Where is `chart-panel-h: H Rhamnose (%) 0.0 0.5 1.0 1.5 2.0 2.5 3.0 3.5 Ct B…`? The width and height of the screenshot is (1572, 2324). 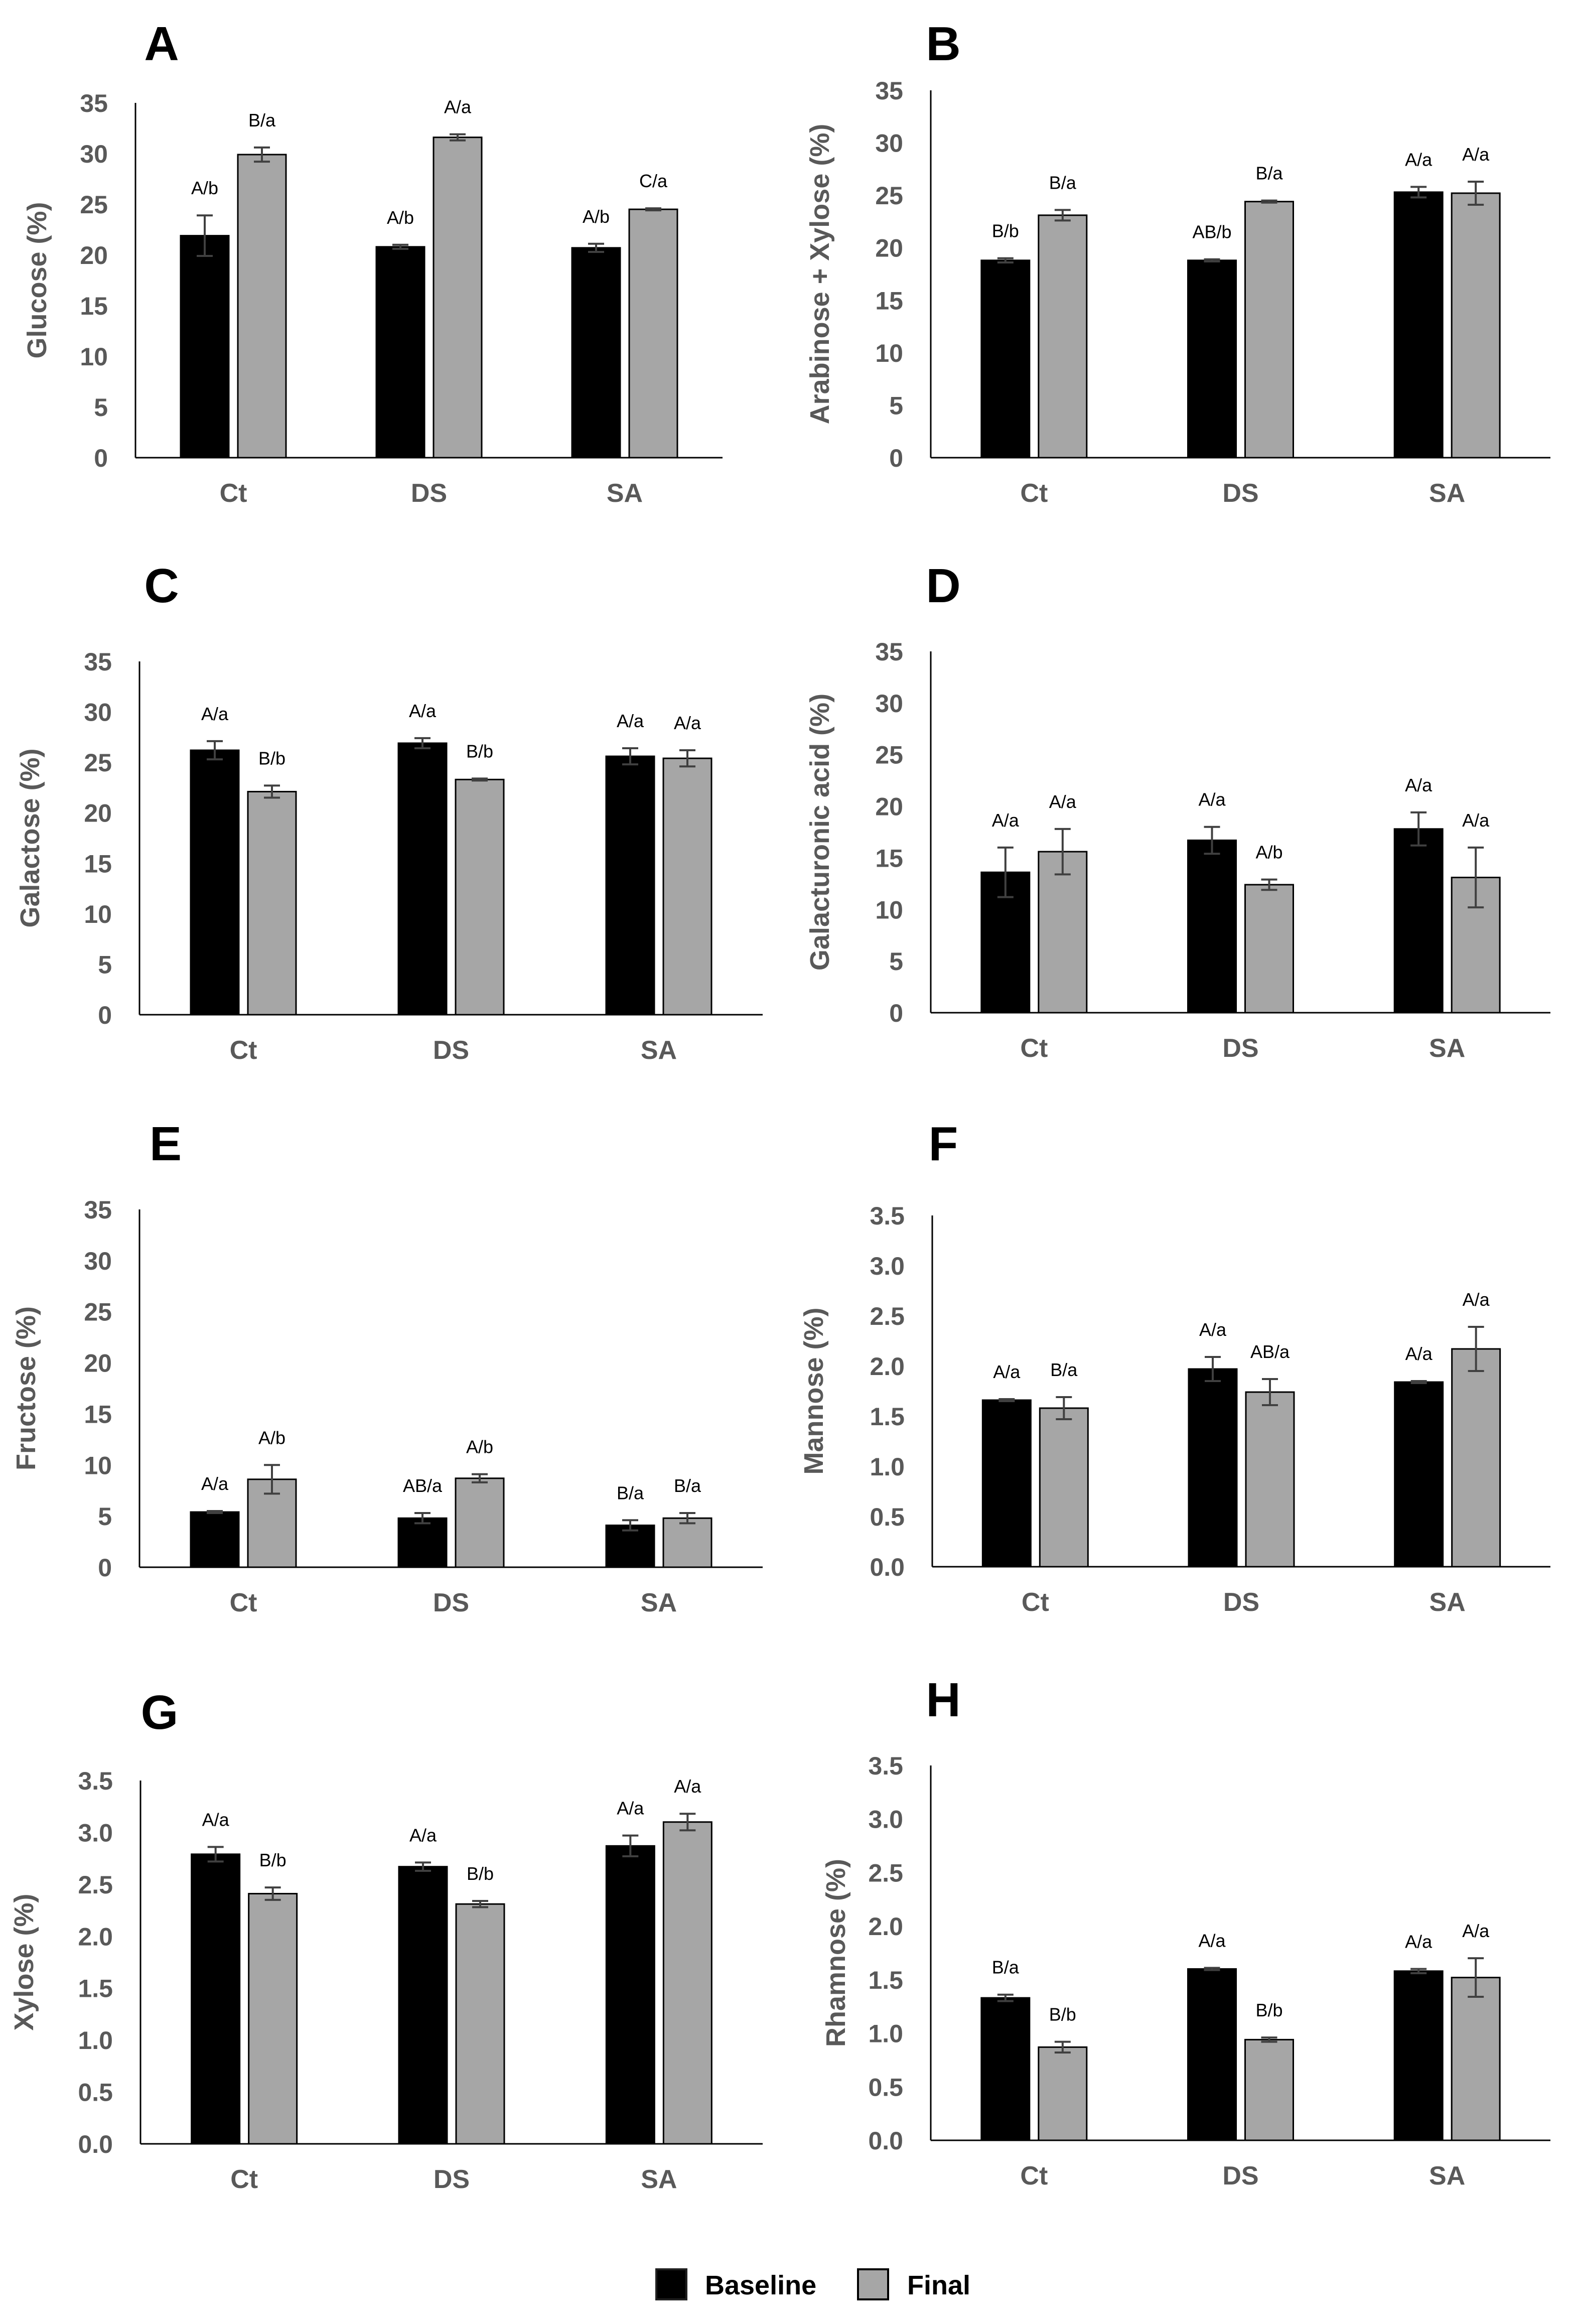 chart-panel-h: H Rhamnose (%) 0.0 0.5 1.0 1.5 2.0 2.5 3.0 3.5 Ct B… is located at coordinates (1185, 1932).